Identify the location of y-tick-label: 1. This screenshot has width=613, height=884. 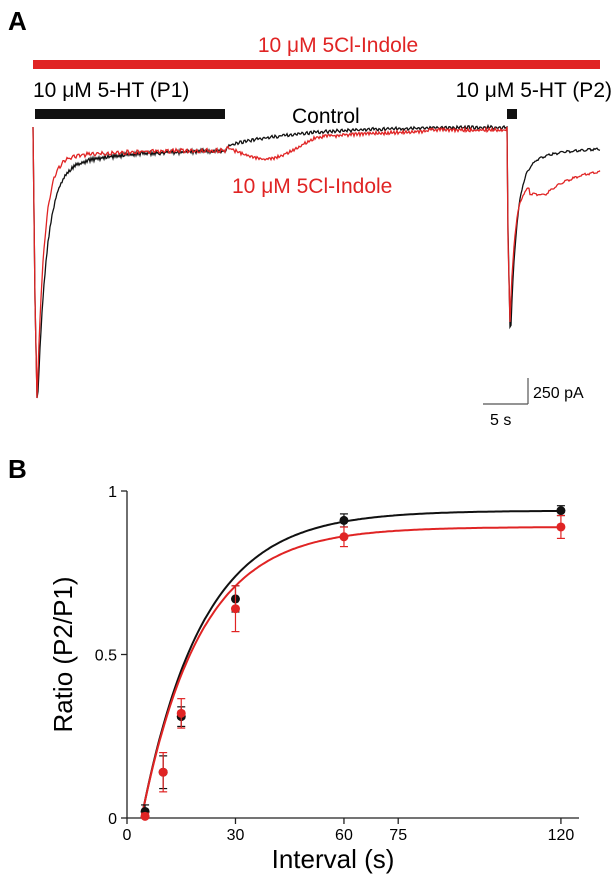
(112, 492).